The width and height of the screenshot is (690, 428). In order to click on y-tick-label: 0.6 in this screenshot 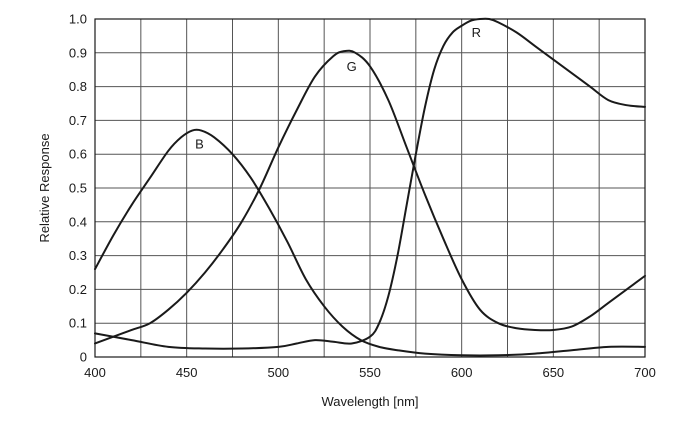, I will do `click(78, 154)`.